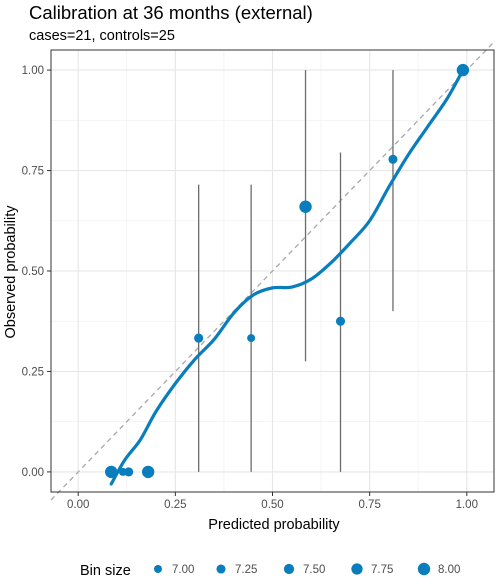 The image size is (498, 578). I want to click on y-tick-label: 0.50, so click(33, 272).